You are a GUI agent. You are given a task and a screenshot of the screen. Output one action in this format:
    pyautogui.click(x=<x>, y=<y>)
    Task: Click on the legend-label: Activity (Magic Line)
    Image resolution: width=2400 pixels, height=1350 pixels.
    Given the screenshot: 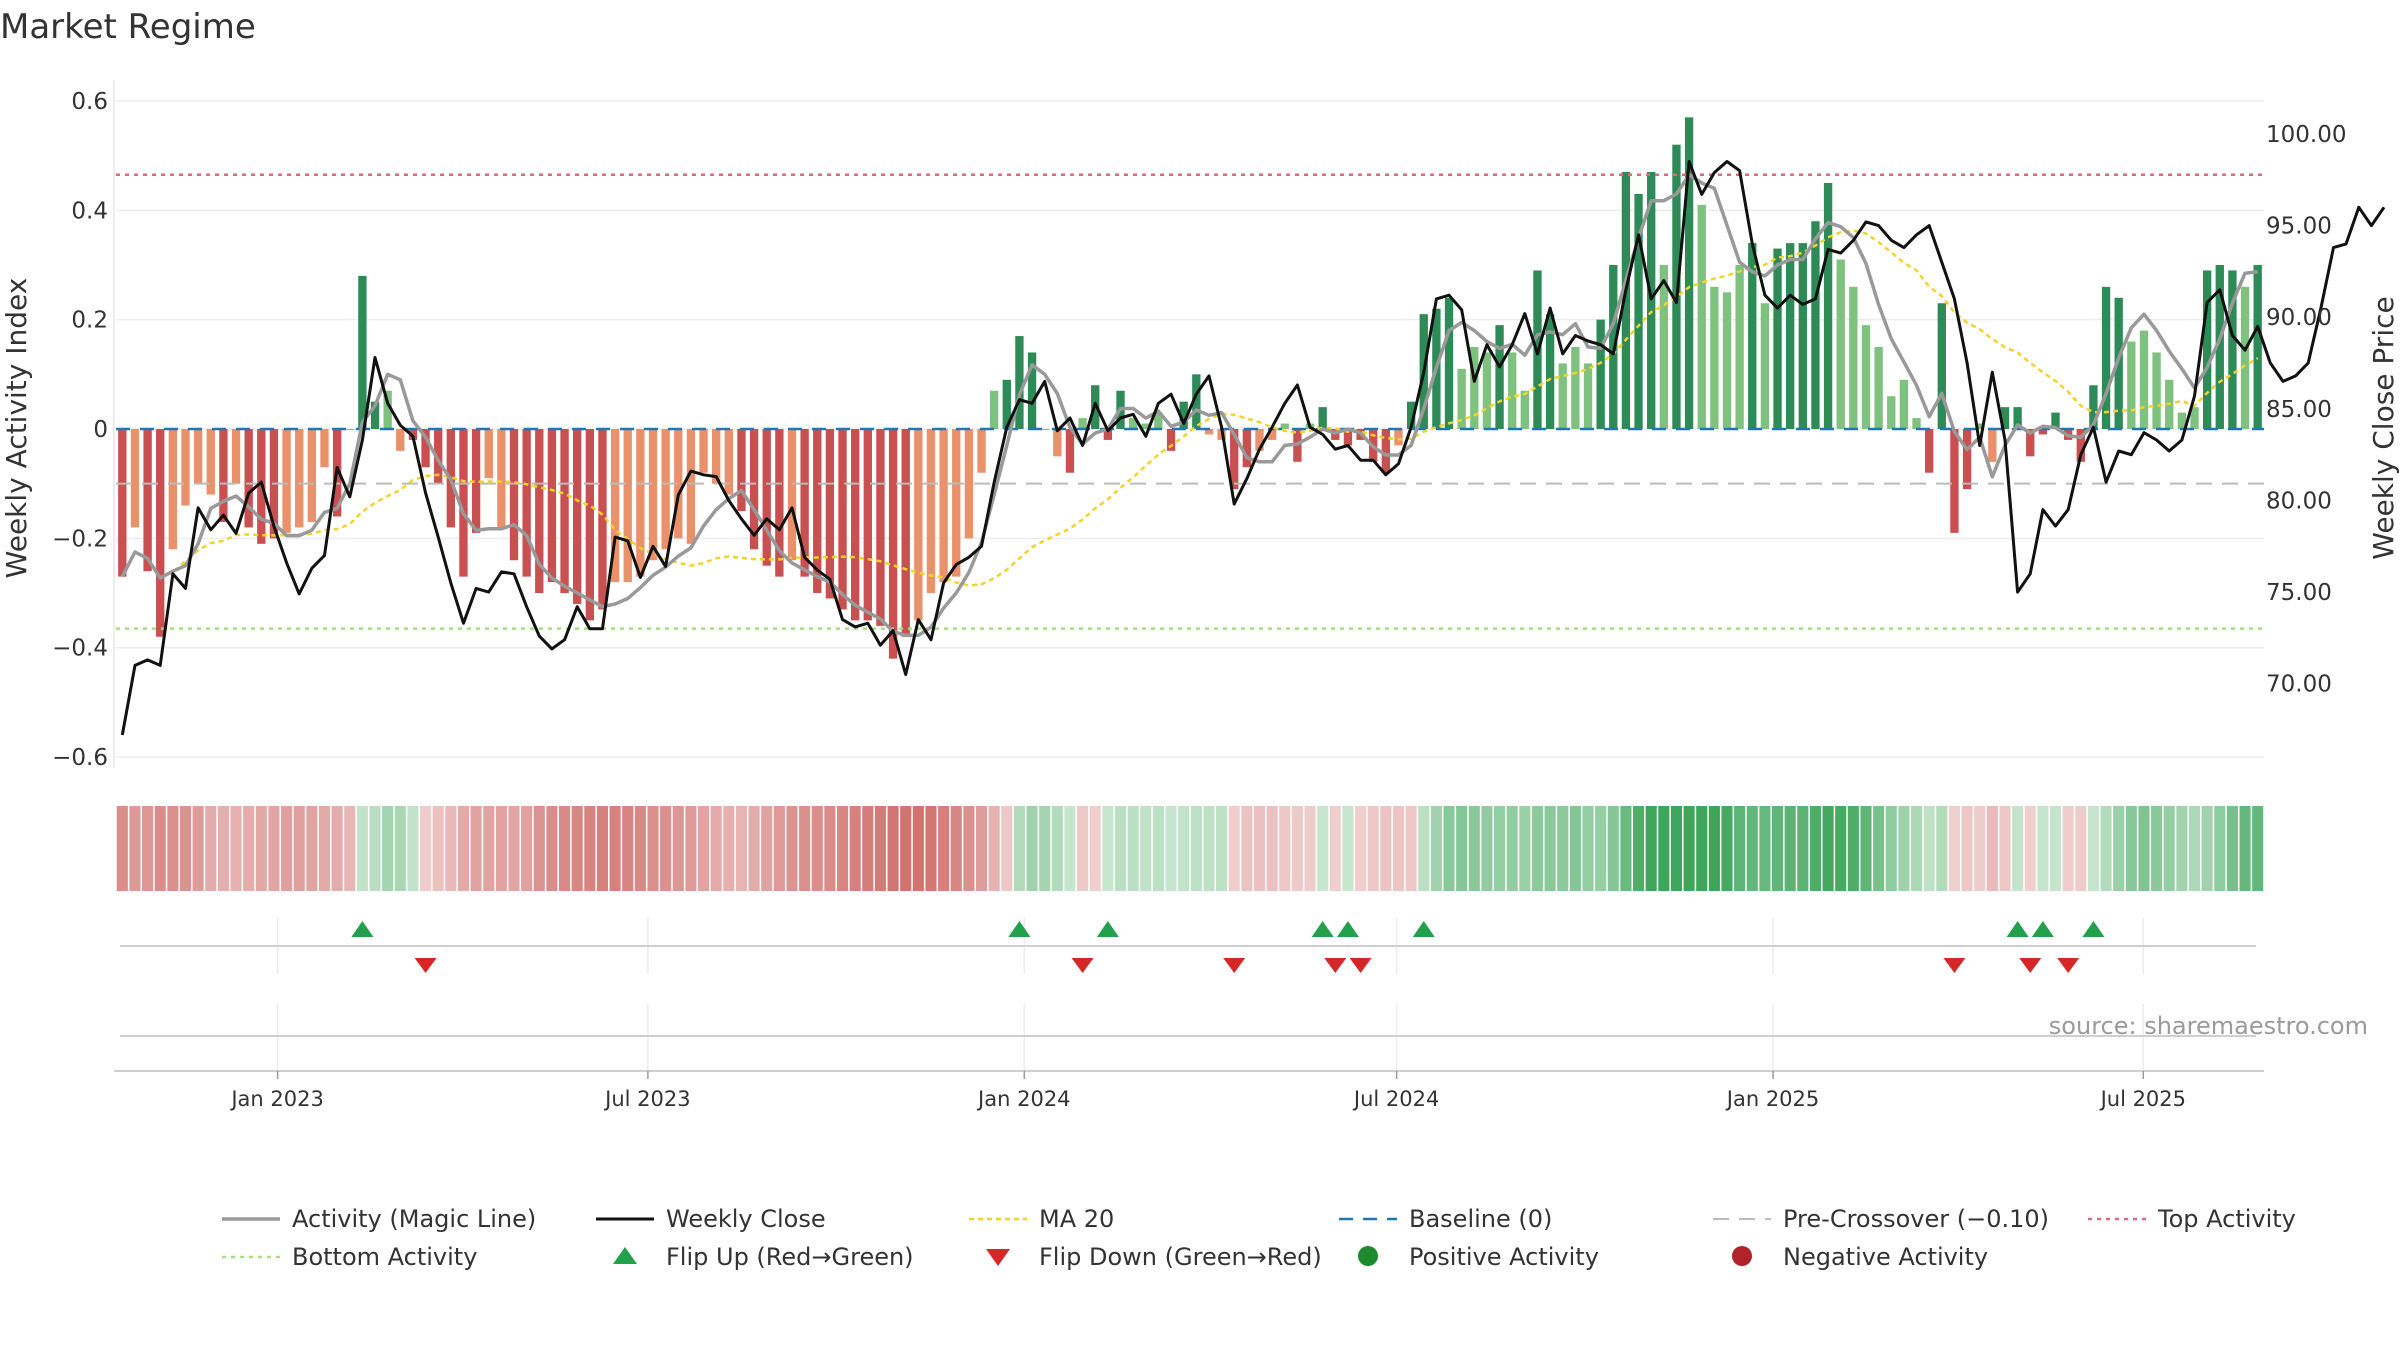 What is the action you would take?
    pyautogui.click(x=414, y=1219)
    